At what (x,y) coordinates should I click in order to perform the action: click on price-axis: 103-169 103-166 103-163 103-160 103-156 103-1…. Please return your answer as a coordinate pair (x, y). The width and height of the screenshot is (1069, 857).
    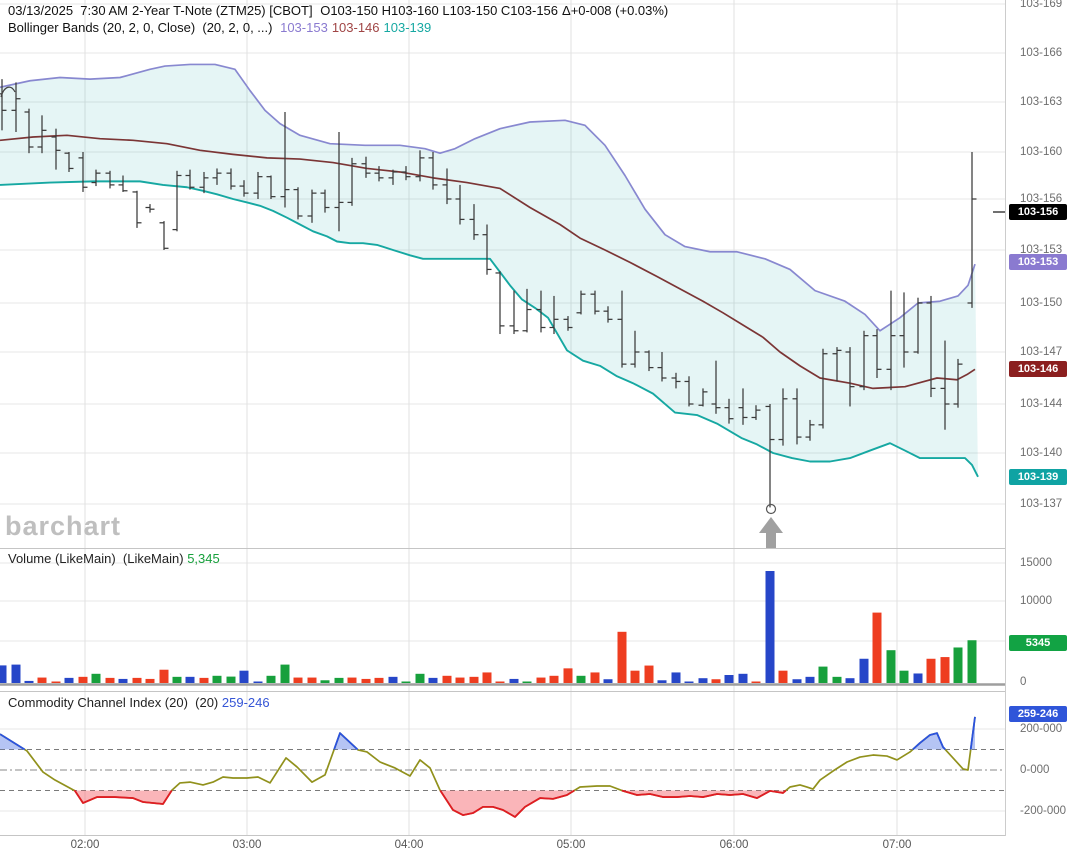
    Looking at the image, I should click on (1037, 418).